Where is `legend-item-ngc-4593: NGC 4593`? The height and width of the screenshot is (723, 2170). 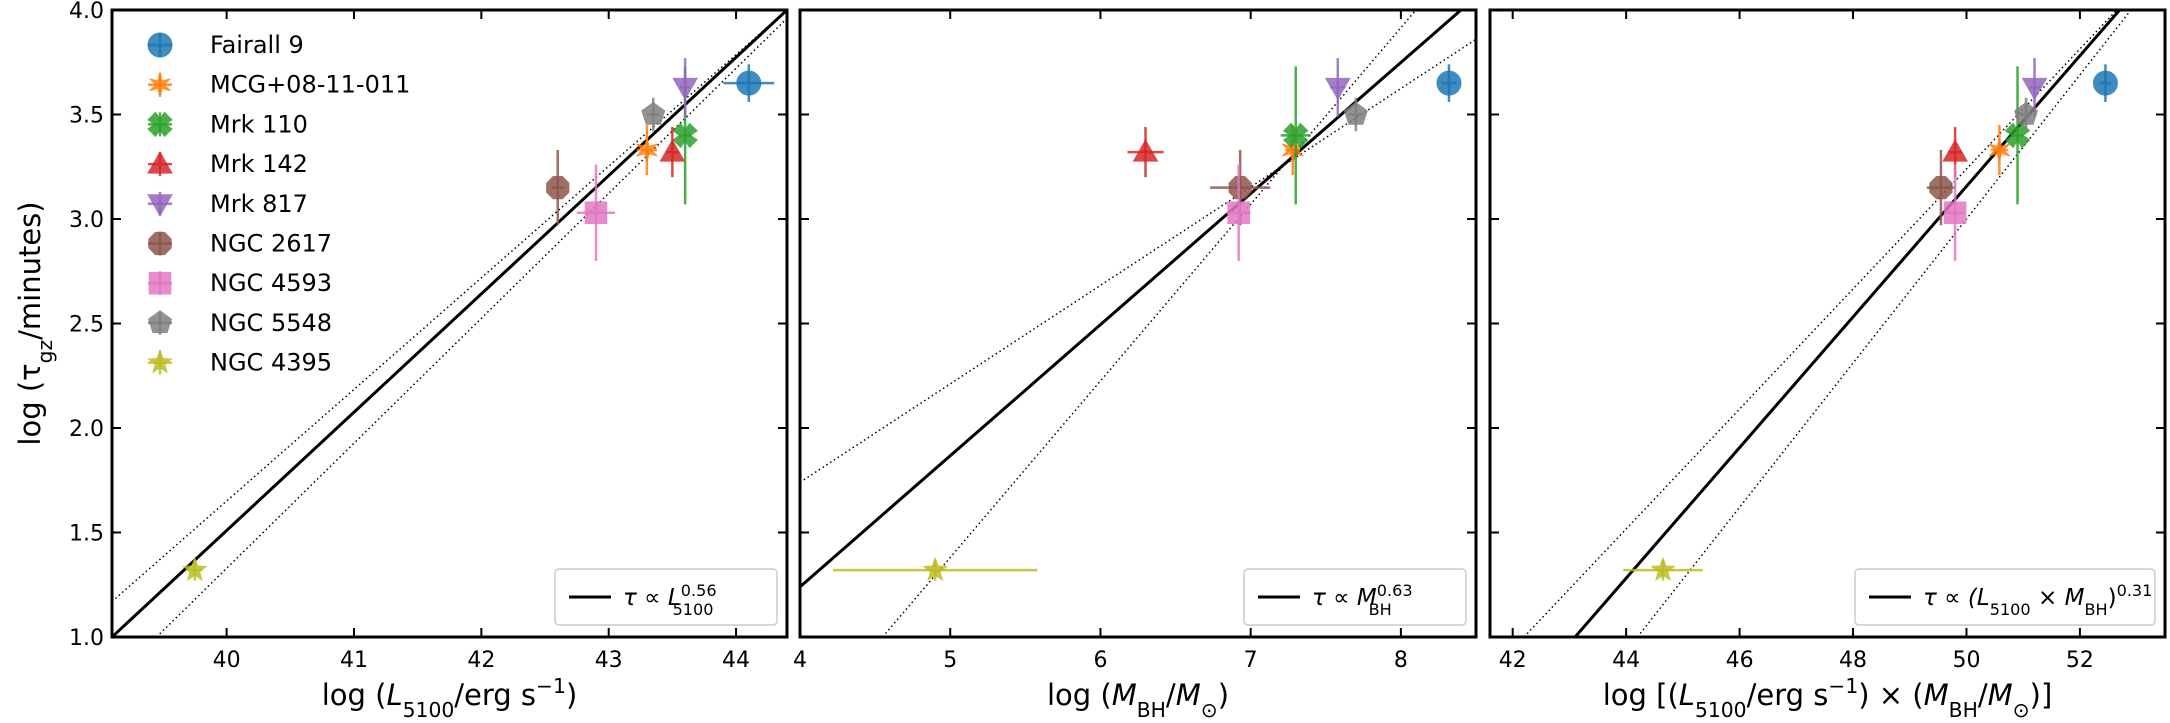
legend-item-ngc-4593: NGC 4593 is located at coordinates (240, 283).